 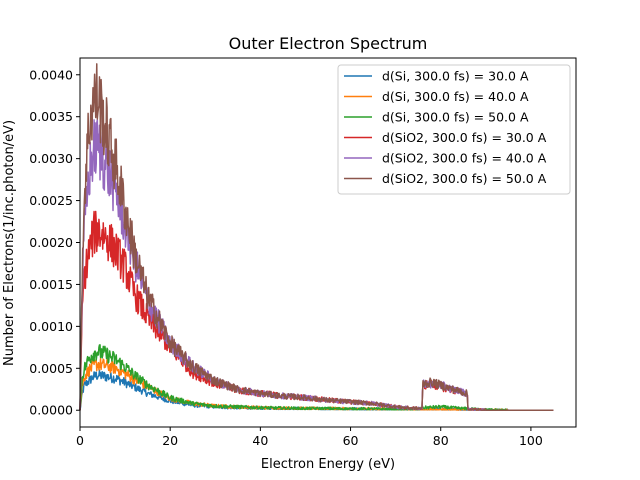 I want to click on x-tick-label: 40, so click(x=260, y=440).